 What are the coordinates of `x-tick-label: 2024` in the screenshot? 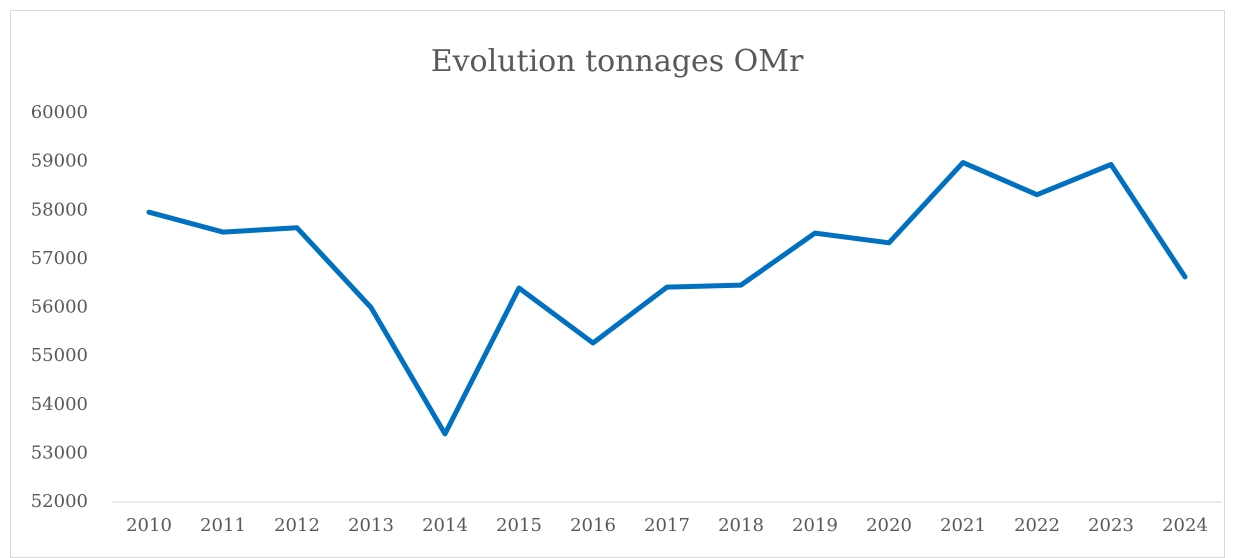 It's located at (1185, 525).